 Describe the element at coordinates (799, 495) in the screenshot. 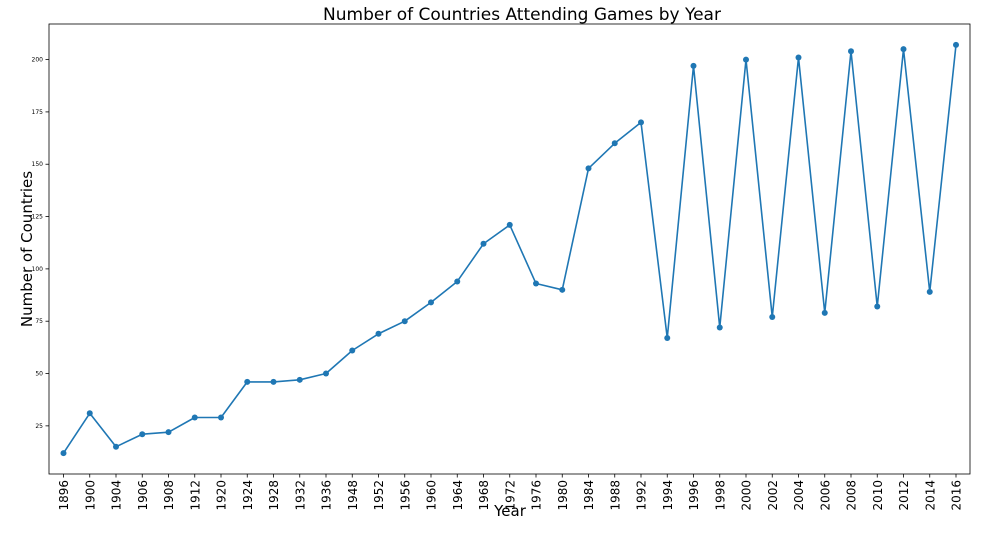

I see `x-tick-label: 2004` at that location.